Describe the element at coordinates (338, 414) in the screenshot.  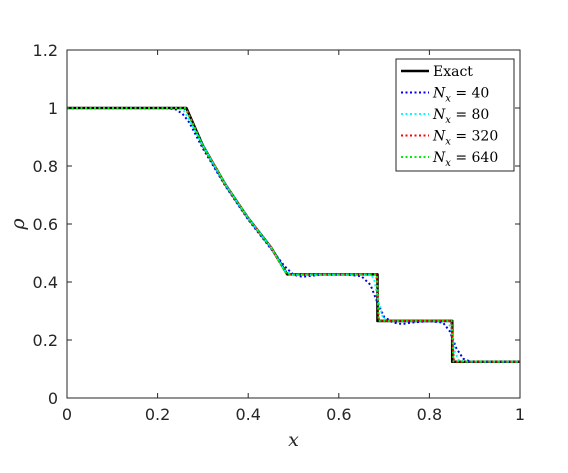
I see `x-tick-label-3: 0.6` at that location.